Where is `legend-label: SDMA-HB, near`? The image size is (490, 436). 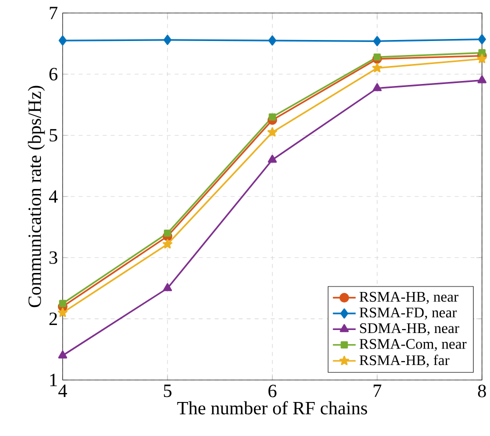
legend-label: SDMA-HB, near is located at coordinates (410, 329).